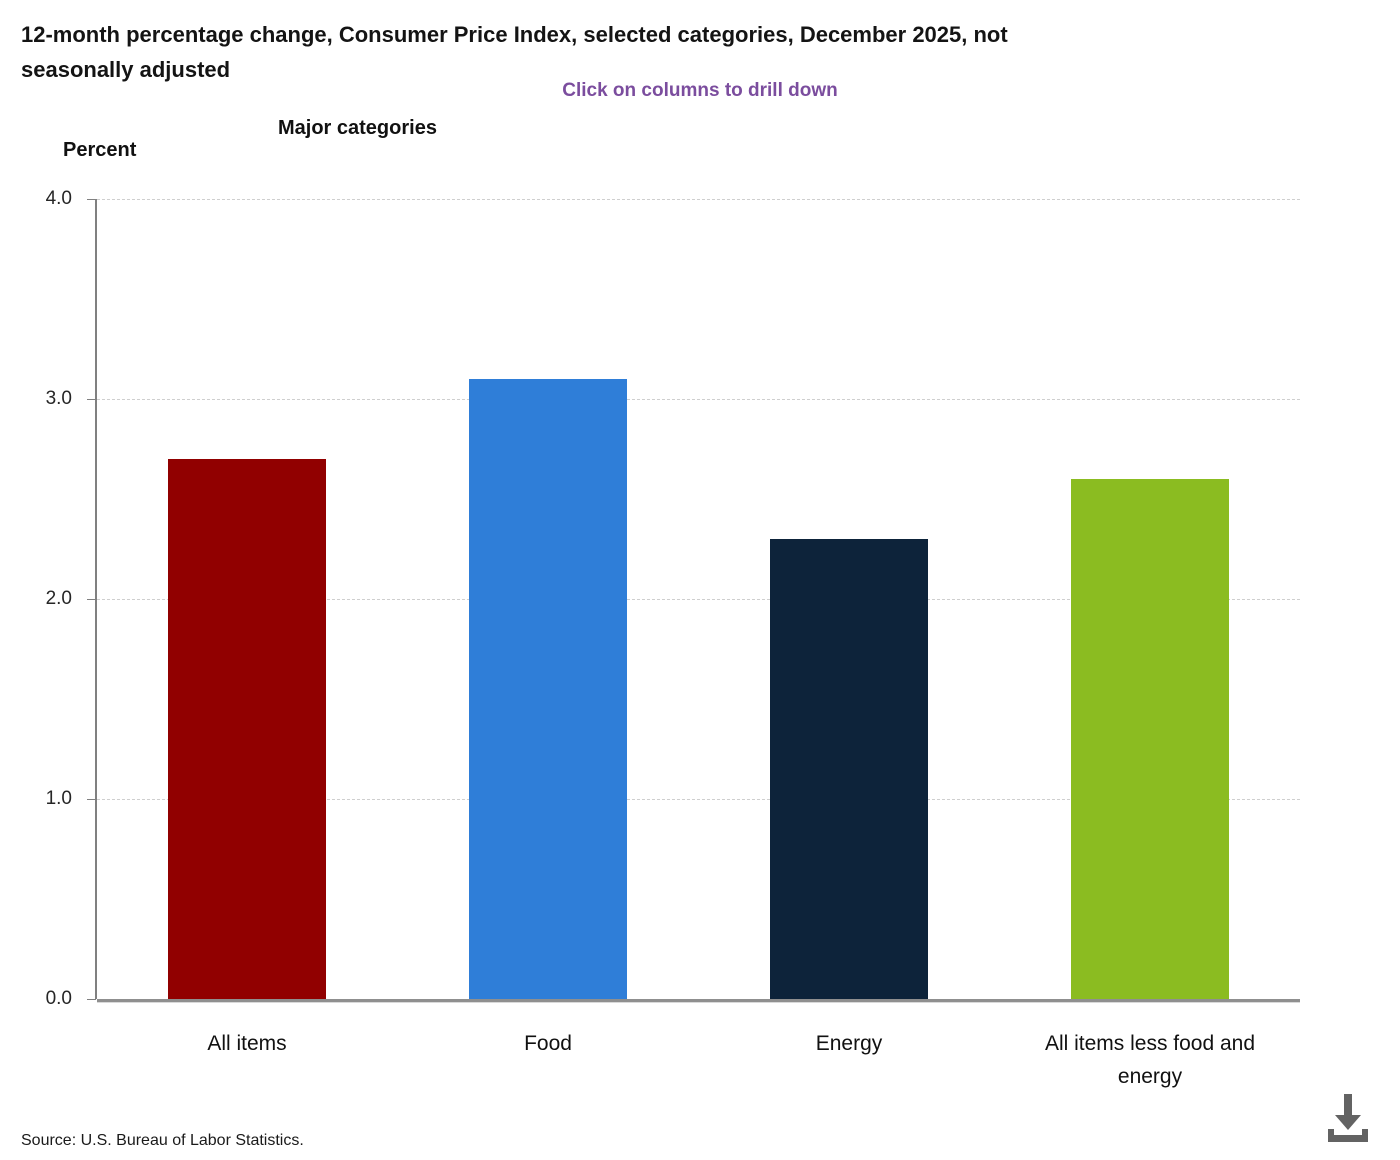 This screenshot has width=1400, height=1160. I want to click on x-category-label-energy: Energy, so click(849, 1043).